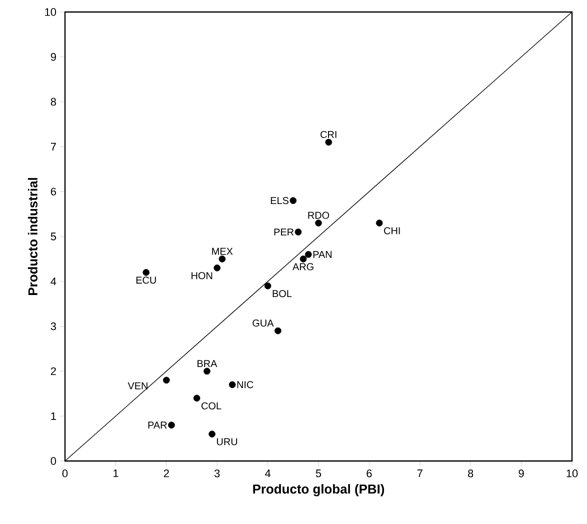 Image resolution: width=587 pixels, height=524 pixels. Describe the element at coordinates (138, 386) in the screenshot. I see `annotation: VEN` at that location.